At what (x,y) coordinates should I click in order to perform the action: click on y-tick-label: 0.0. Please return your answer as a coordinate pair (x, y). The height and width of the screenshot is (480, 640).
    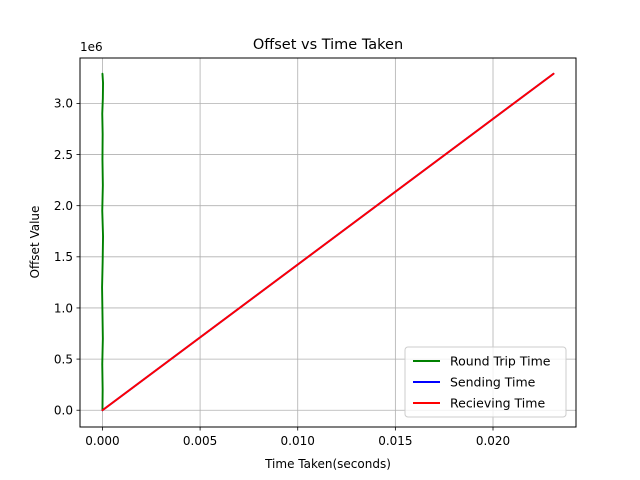
    Looking at the image, I should click on (63, 411).